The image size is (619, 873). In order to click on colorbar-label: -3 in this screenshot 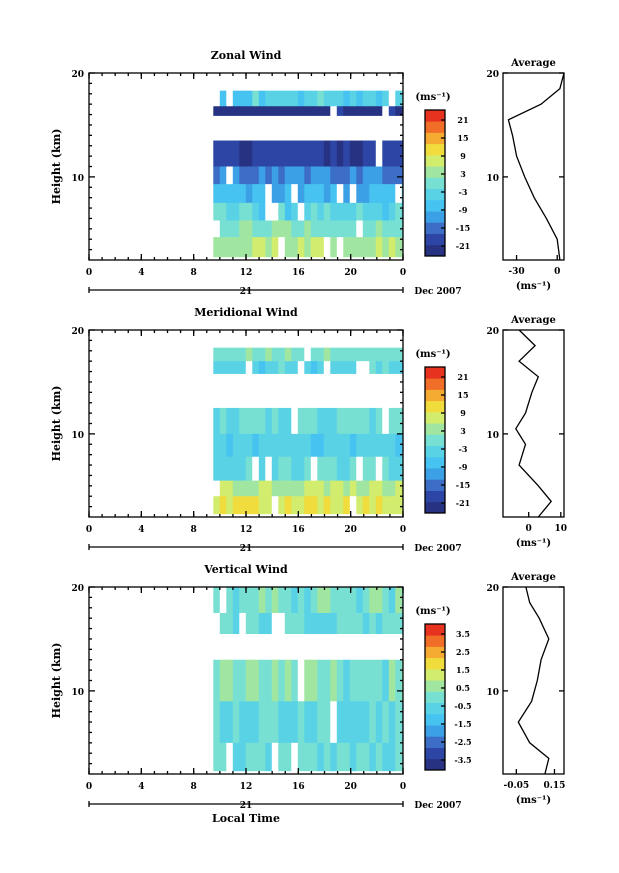, I will do `click(463, 449)`.